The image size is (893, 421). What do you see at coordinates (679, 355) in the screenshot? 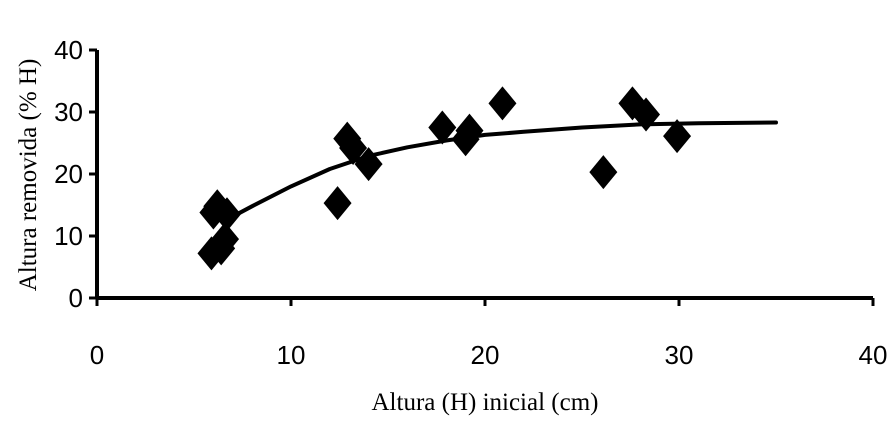
I see `x-tick-label: 30` at bounding box center [679, 355].